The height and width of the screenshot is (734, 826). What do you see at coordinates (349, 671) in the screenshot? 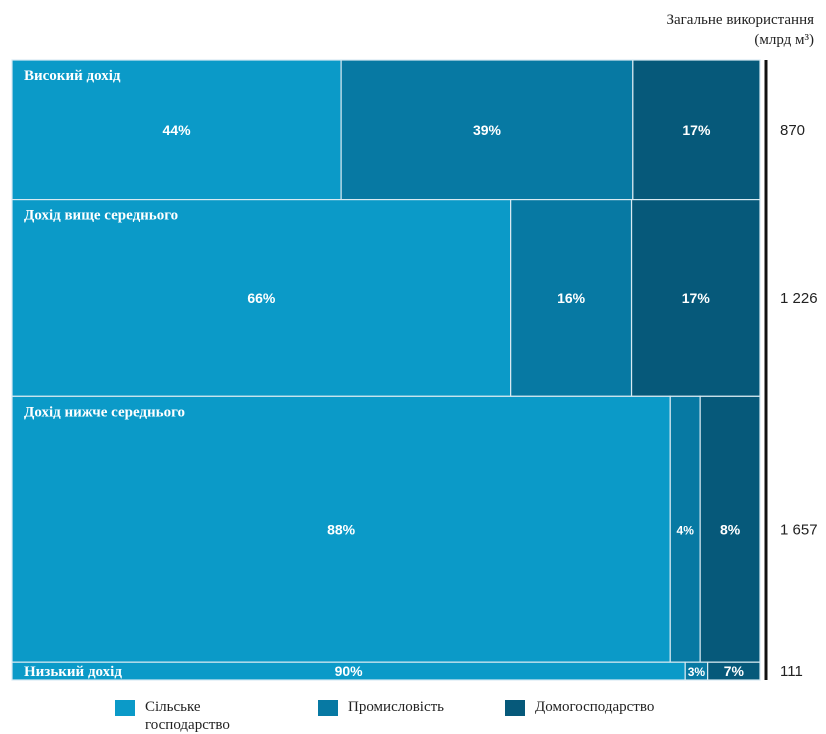
I see `data-label-agriculture-4: 90%` at bounding box center [349, 671].